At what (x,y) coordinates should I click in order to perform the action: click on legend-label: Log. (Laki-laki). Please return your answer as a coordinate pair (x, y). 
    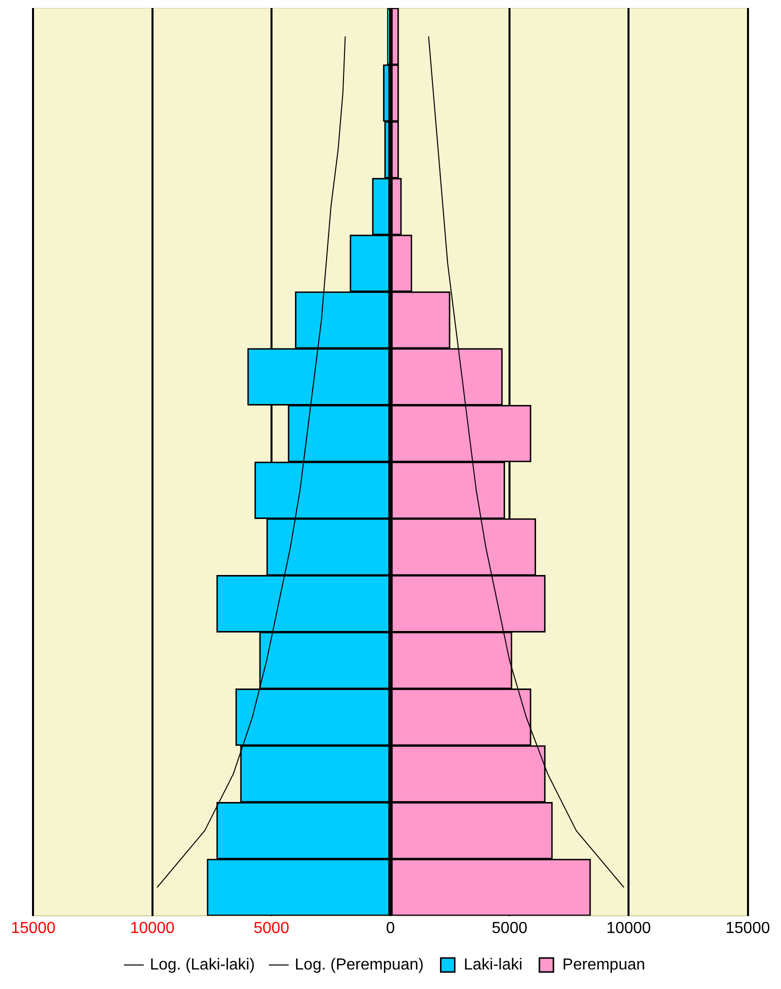
    Looking at the image, I should click on (202, 965).